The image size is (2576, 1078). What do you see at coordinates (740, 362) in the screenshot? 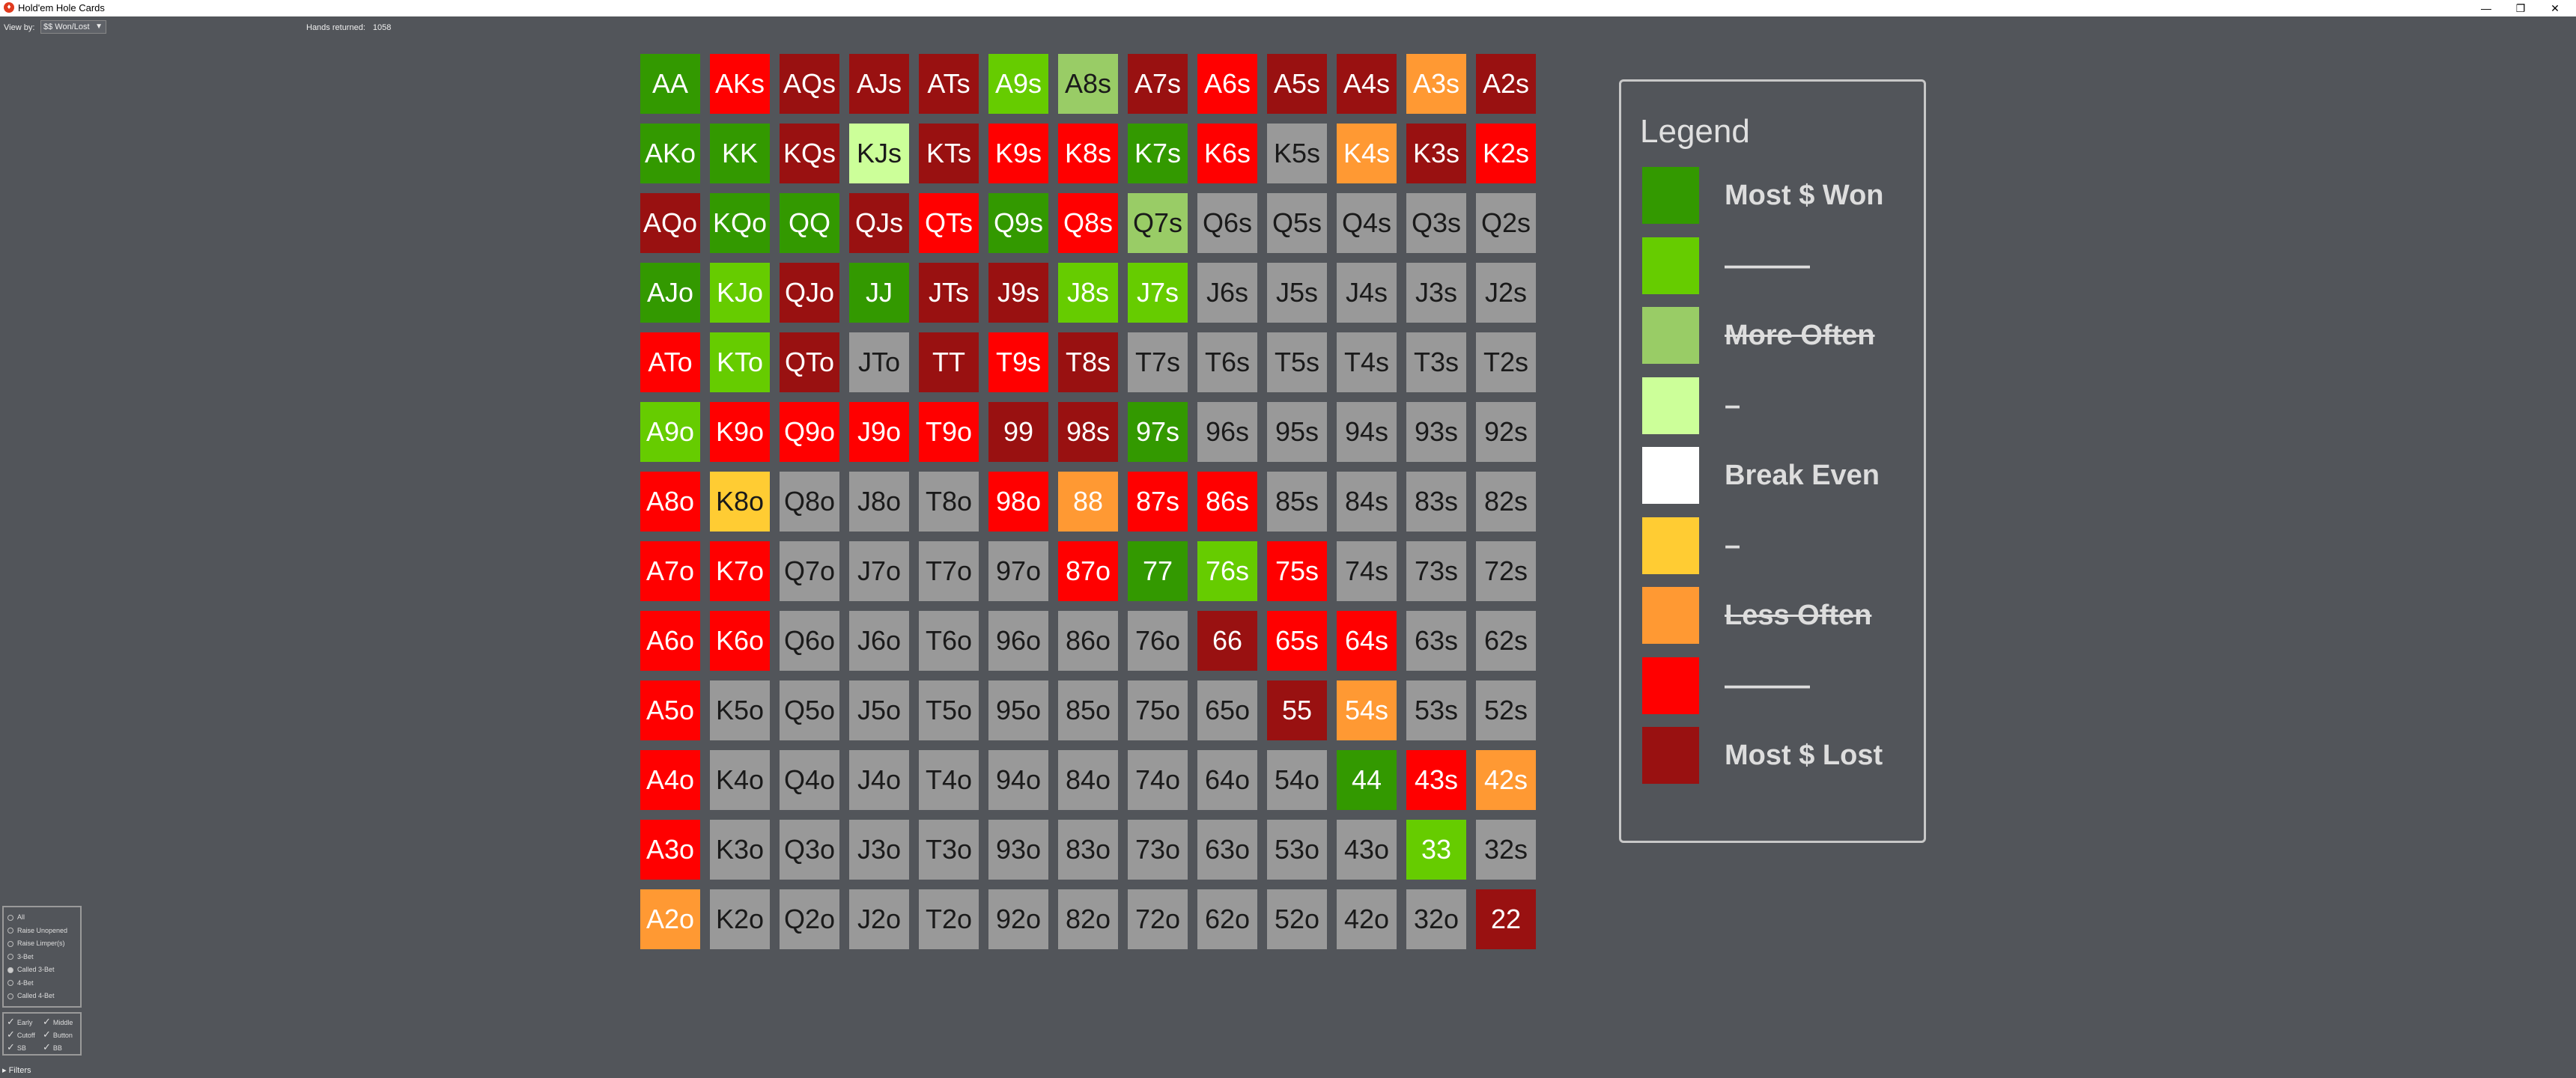
I see `hand-cell: KTo` at bounding box center [740, 362].